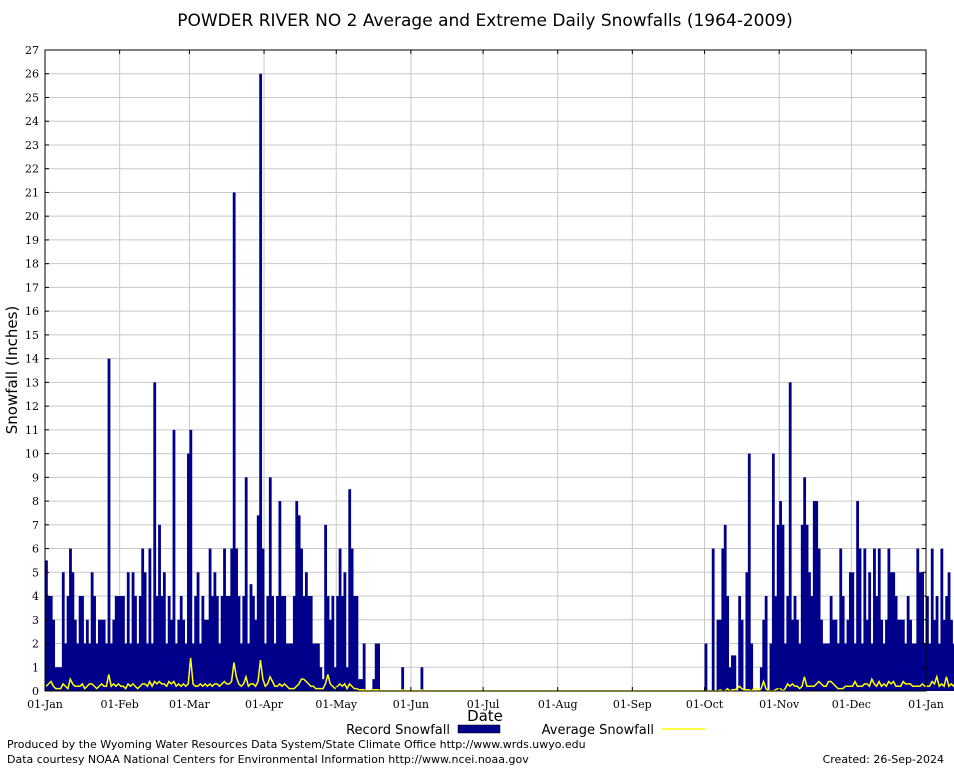 The image size is (954, 768). Describe the element at coordinates (926, 704) in the screenshot. I see `x-tick-label: 01-Jan` at that location.